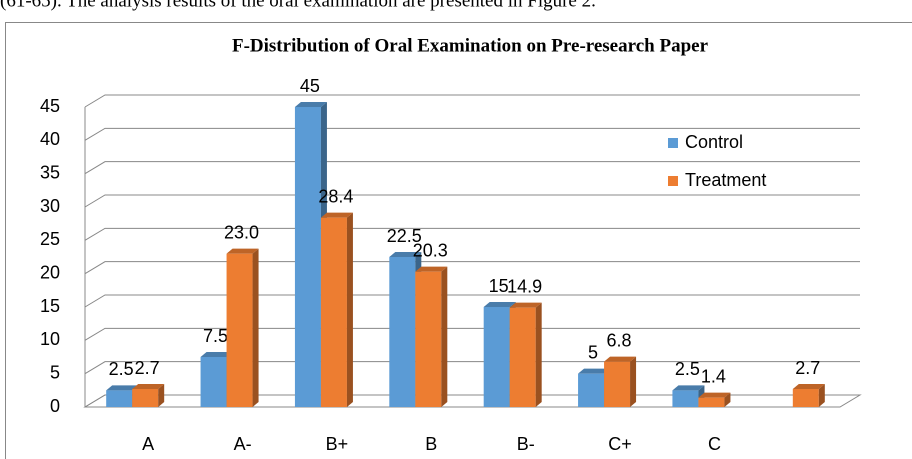 Image resolution: width=912 pixels, height=459 pixels. I want to click on x-tick-label: B-, so click(526, 444).